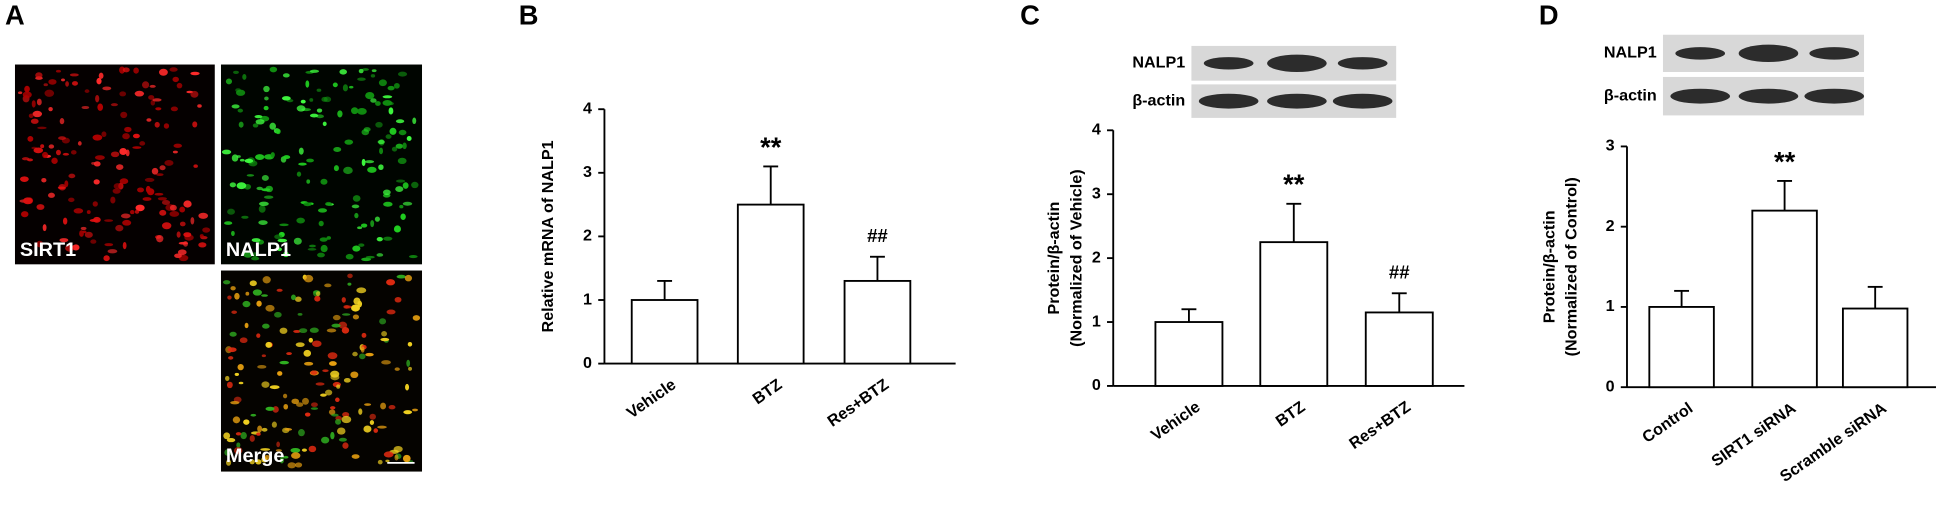 The height and width of the screenshot is (515, 1946). I want to click on image-label: SIRT1, so click(48, 250).